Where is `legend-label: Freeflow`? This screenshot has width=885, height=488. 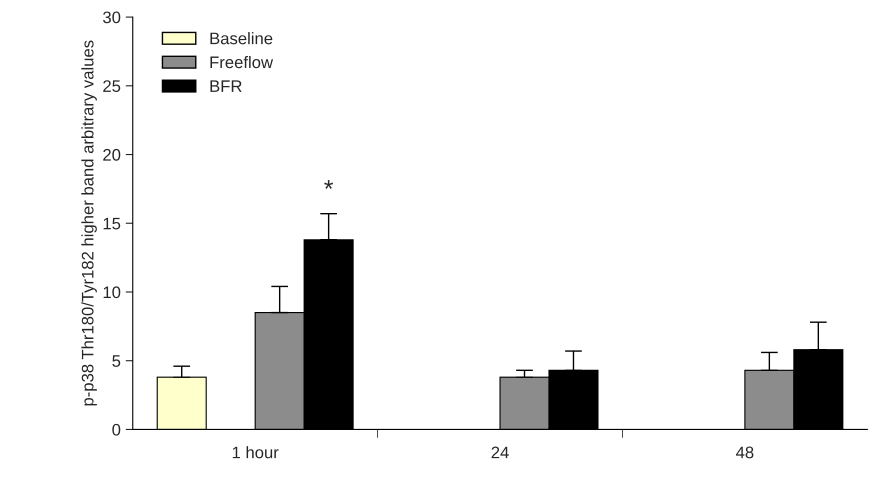
legend-label: Freeflow is located at coordinates (242, 62).